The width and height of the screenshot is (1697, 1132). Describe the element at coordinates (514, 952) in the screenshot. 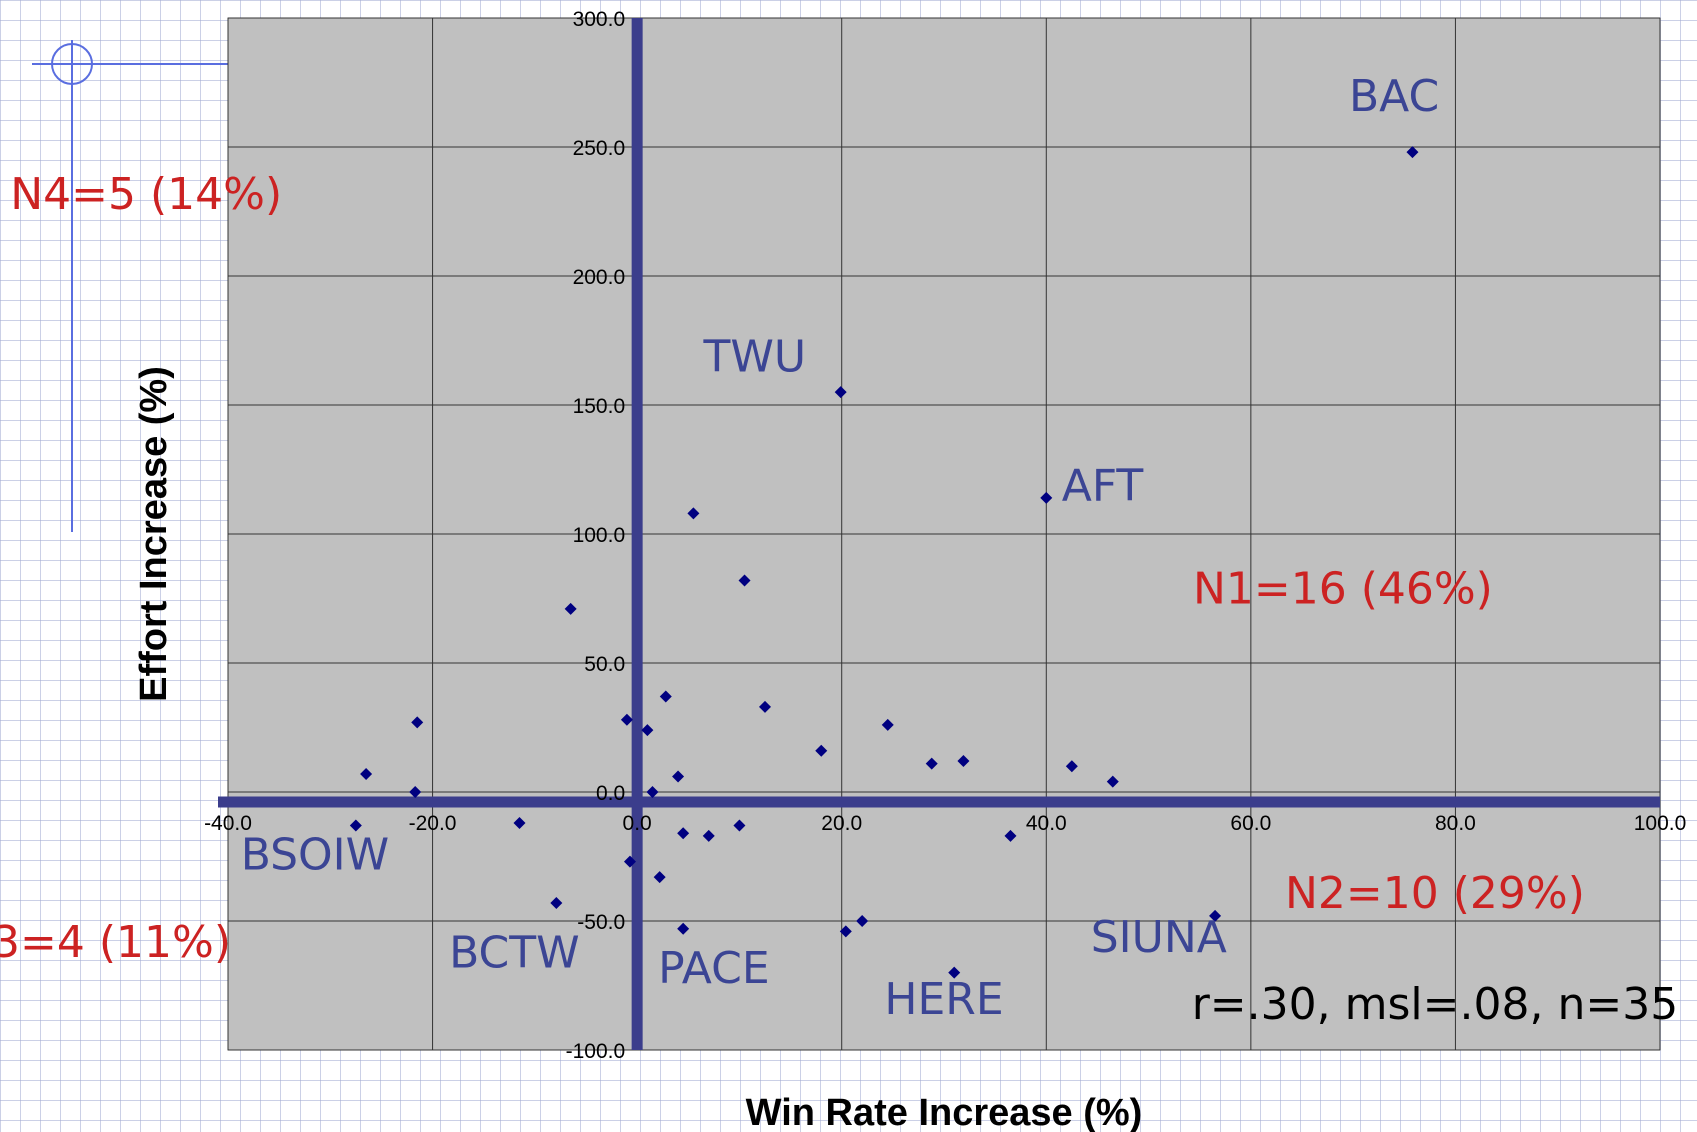

I see `point-label: BCTW` at that location.